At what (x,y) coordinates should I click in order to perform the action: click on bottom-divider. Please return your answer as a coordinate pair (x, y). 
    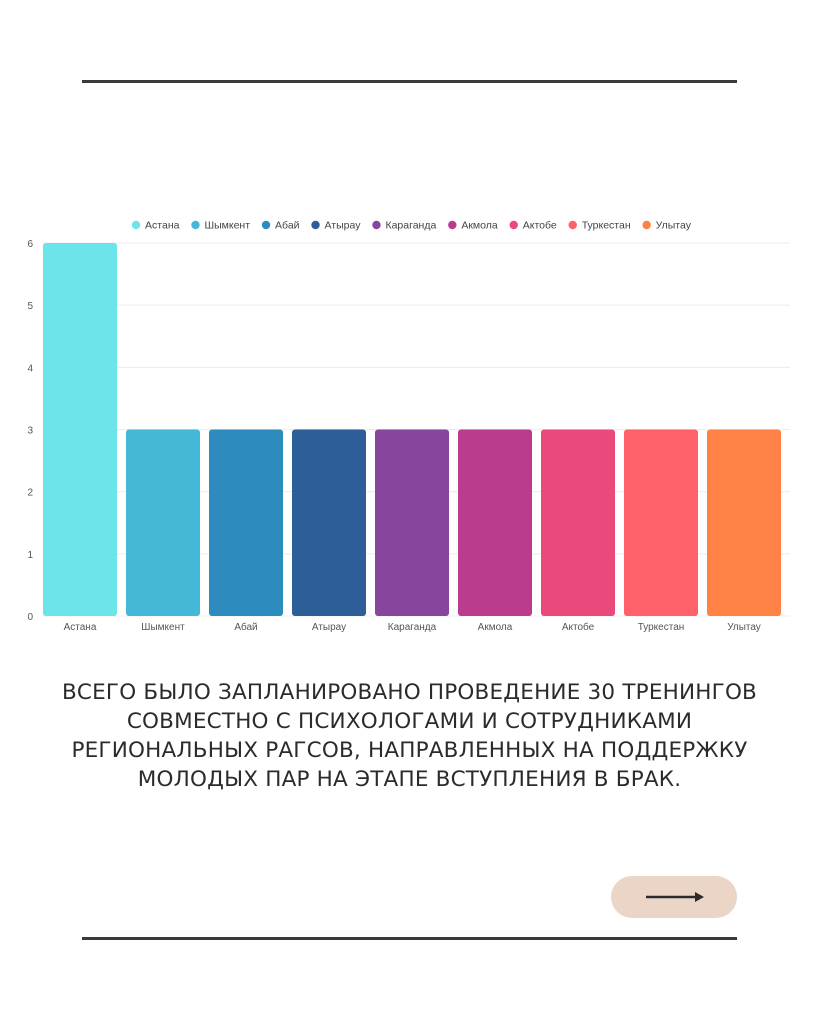
    Looking at the image, I should click on (409, 938).